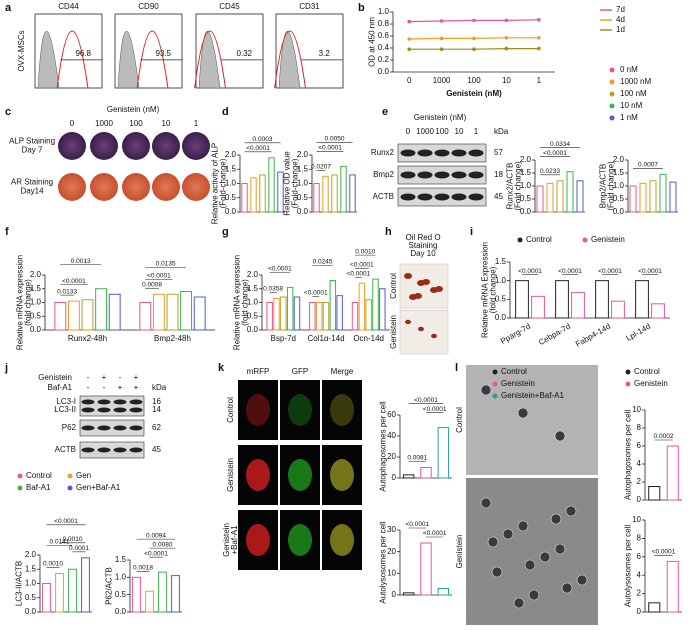 The width and height of the screenshot is (689, 630). I want to click on dose-label: 10, so click(459, 131).